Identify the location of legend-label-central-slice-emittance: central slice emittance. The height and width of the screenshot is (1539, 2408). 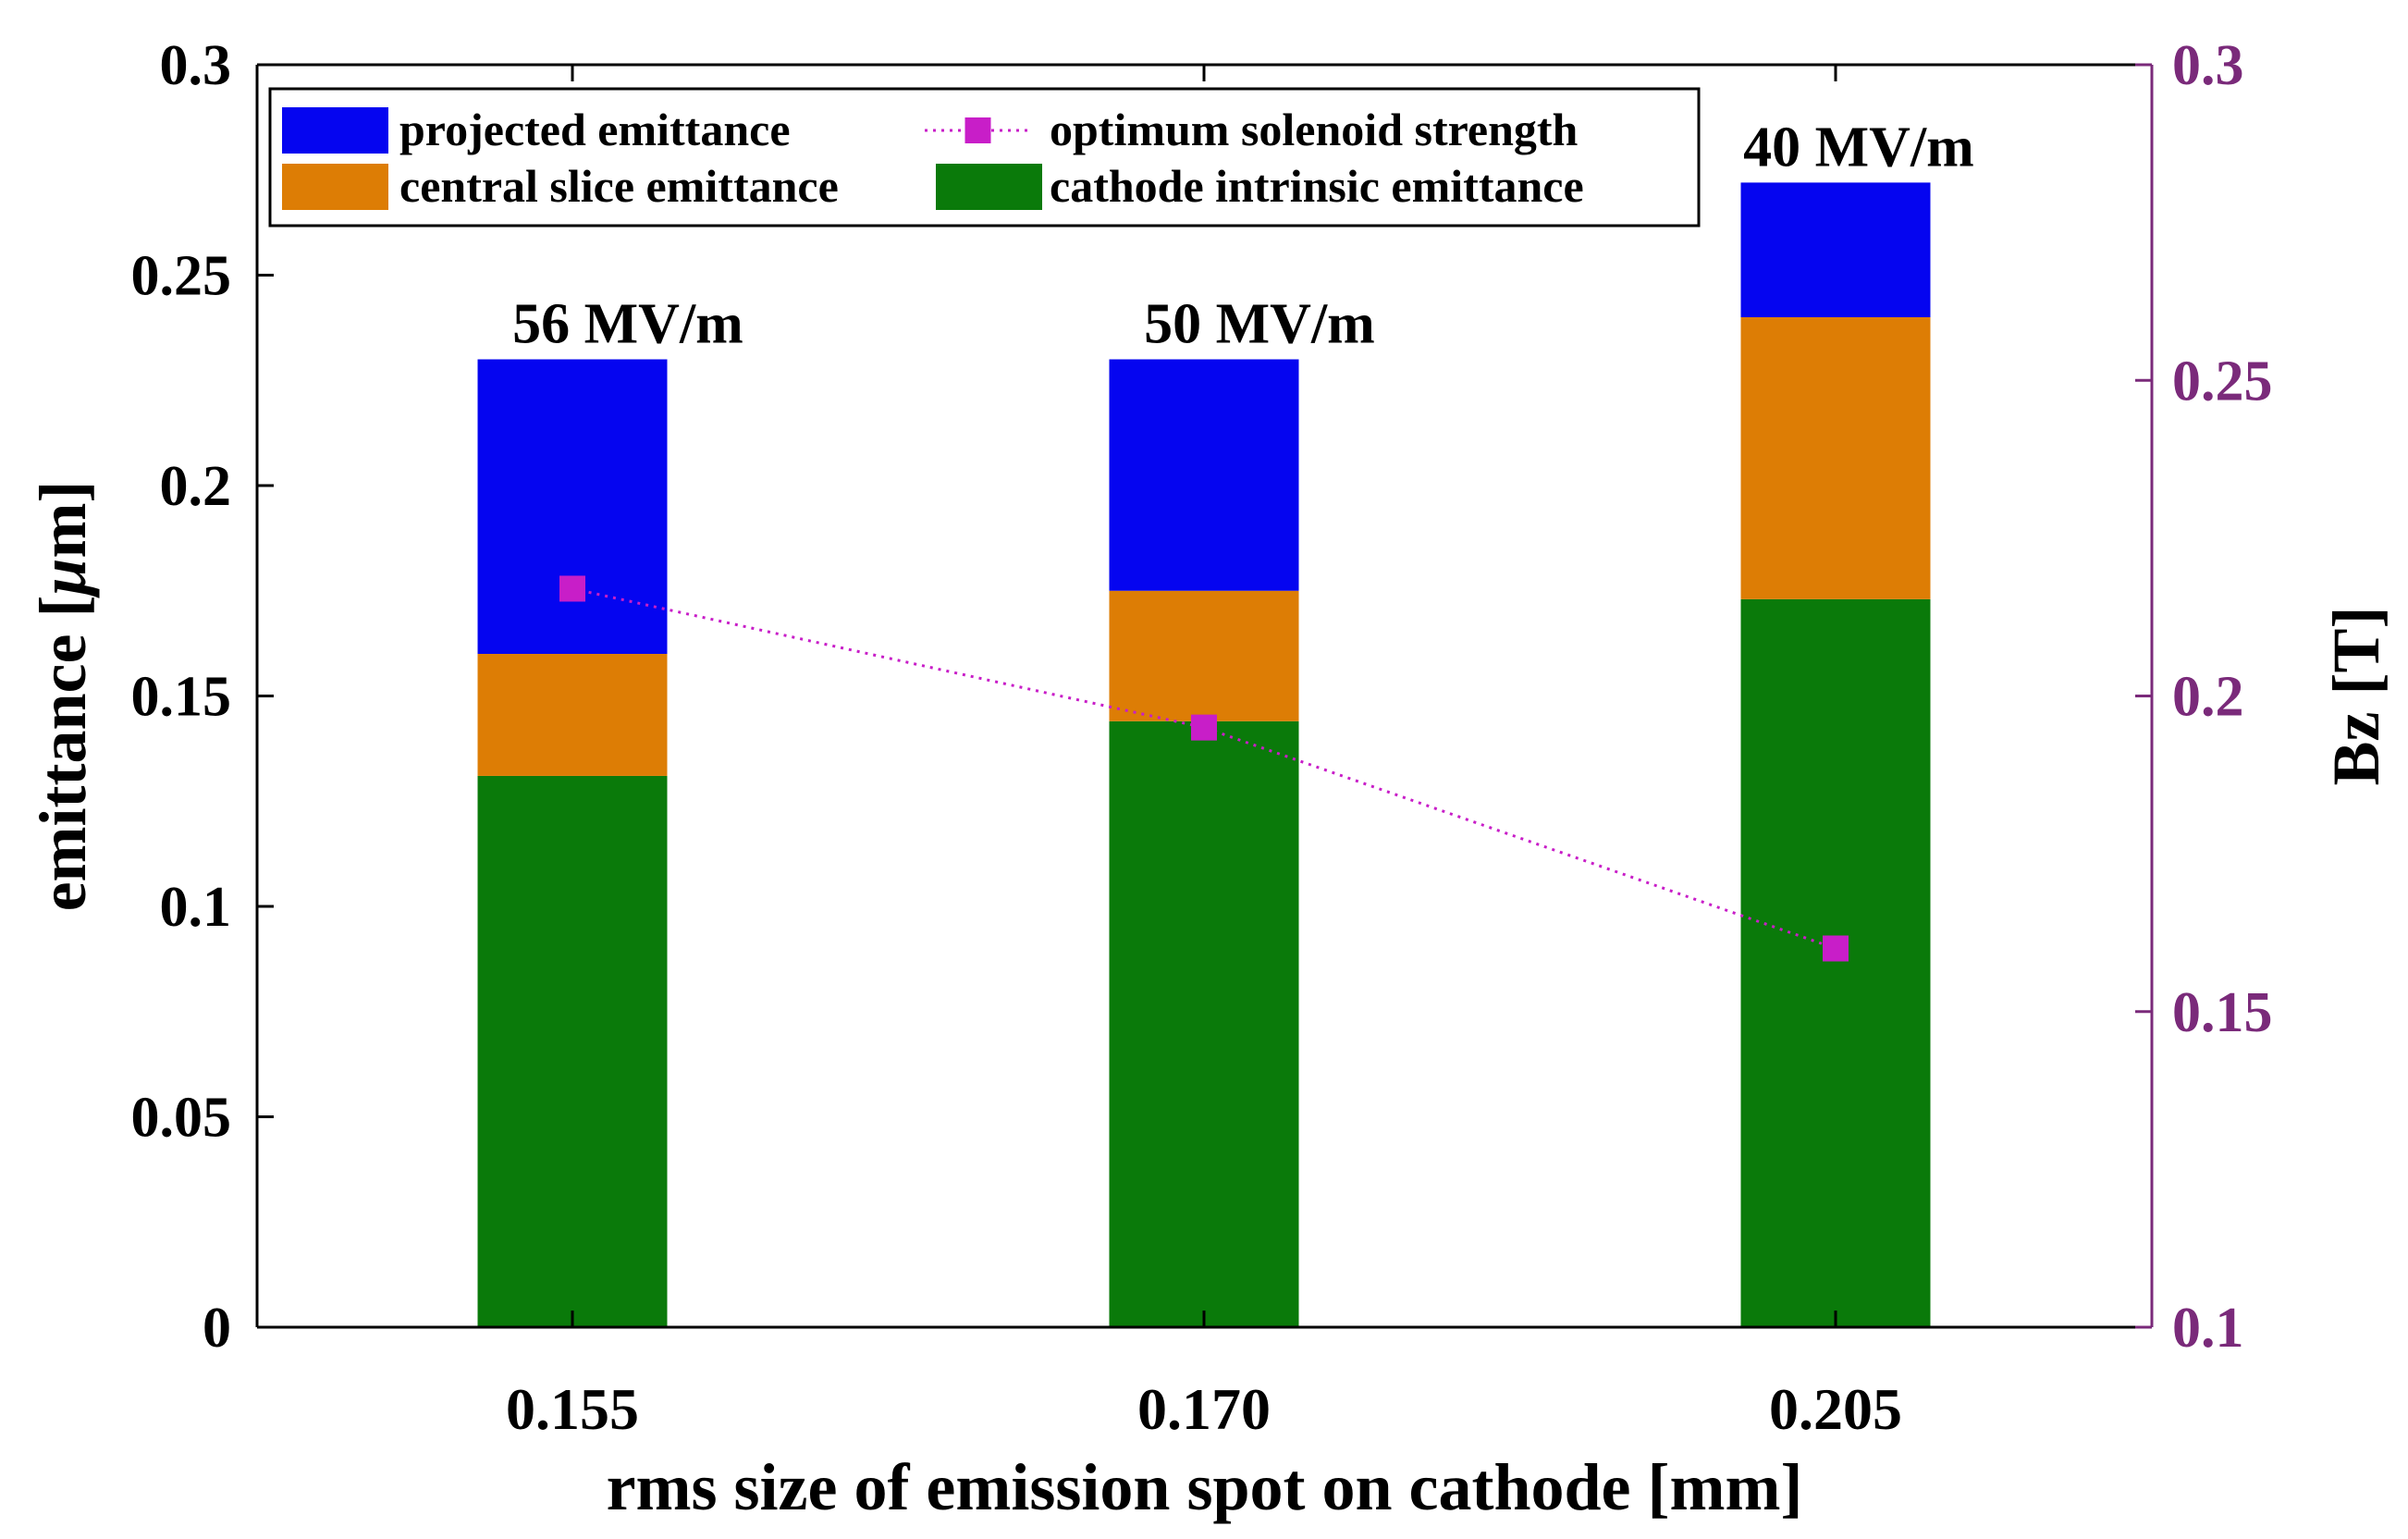
(619, 186).